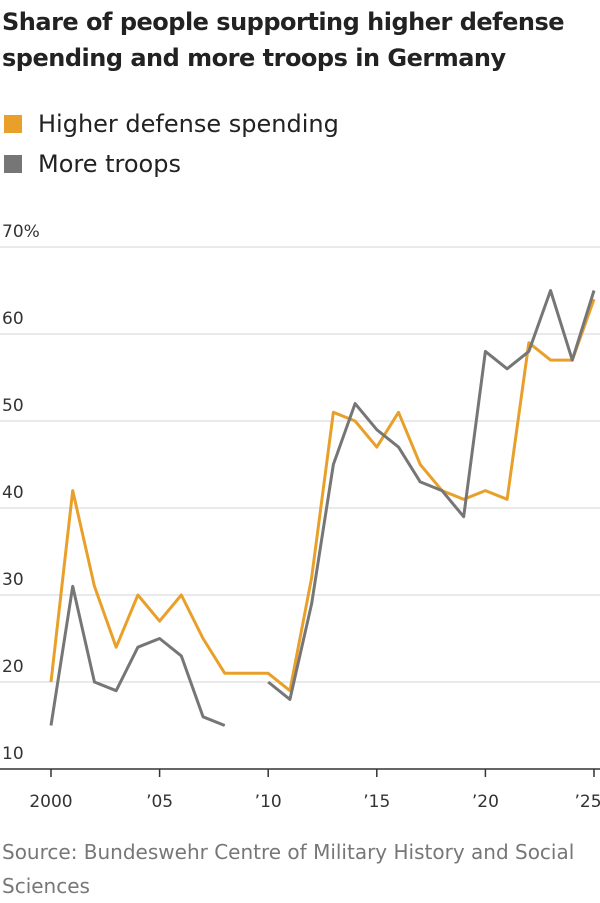 The height and width of the screenshot is (903, 600). What do you see at coordinates (13, 667) in the screenshot?
I see `y-tick-label: 20` at bounding box center [13, 667].